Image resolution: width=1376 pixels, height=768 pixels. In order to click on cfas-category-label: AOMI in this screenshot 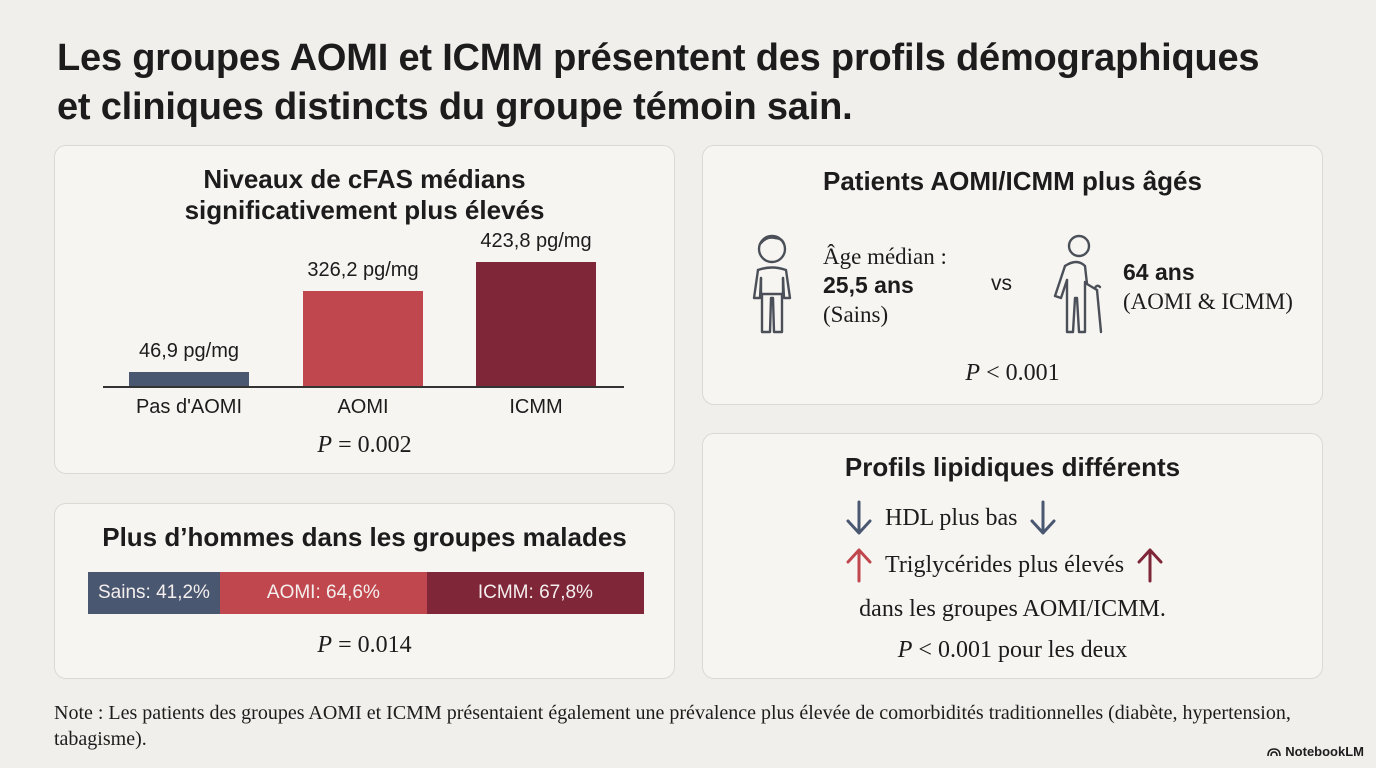, I will do `click(363, 407)`.